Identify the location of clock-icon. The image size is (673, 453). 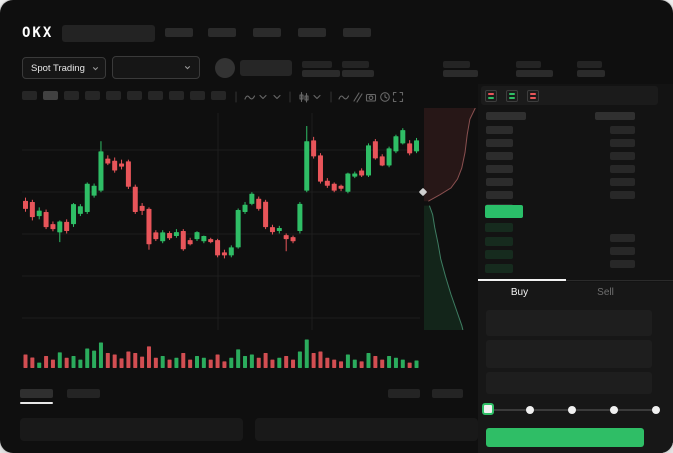
(385, 96).